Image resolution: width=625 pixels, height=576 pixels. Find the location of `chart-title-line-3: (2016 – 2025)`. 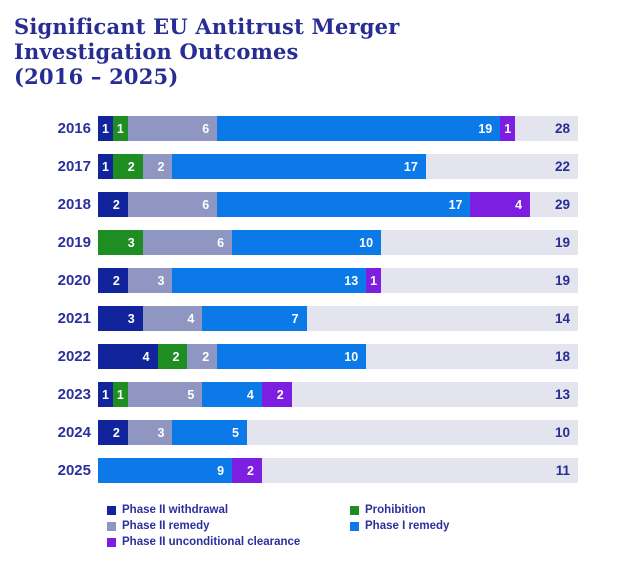

chart-title-line-3: (2016 – 2025) is located at coordinates (96, 76).